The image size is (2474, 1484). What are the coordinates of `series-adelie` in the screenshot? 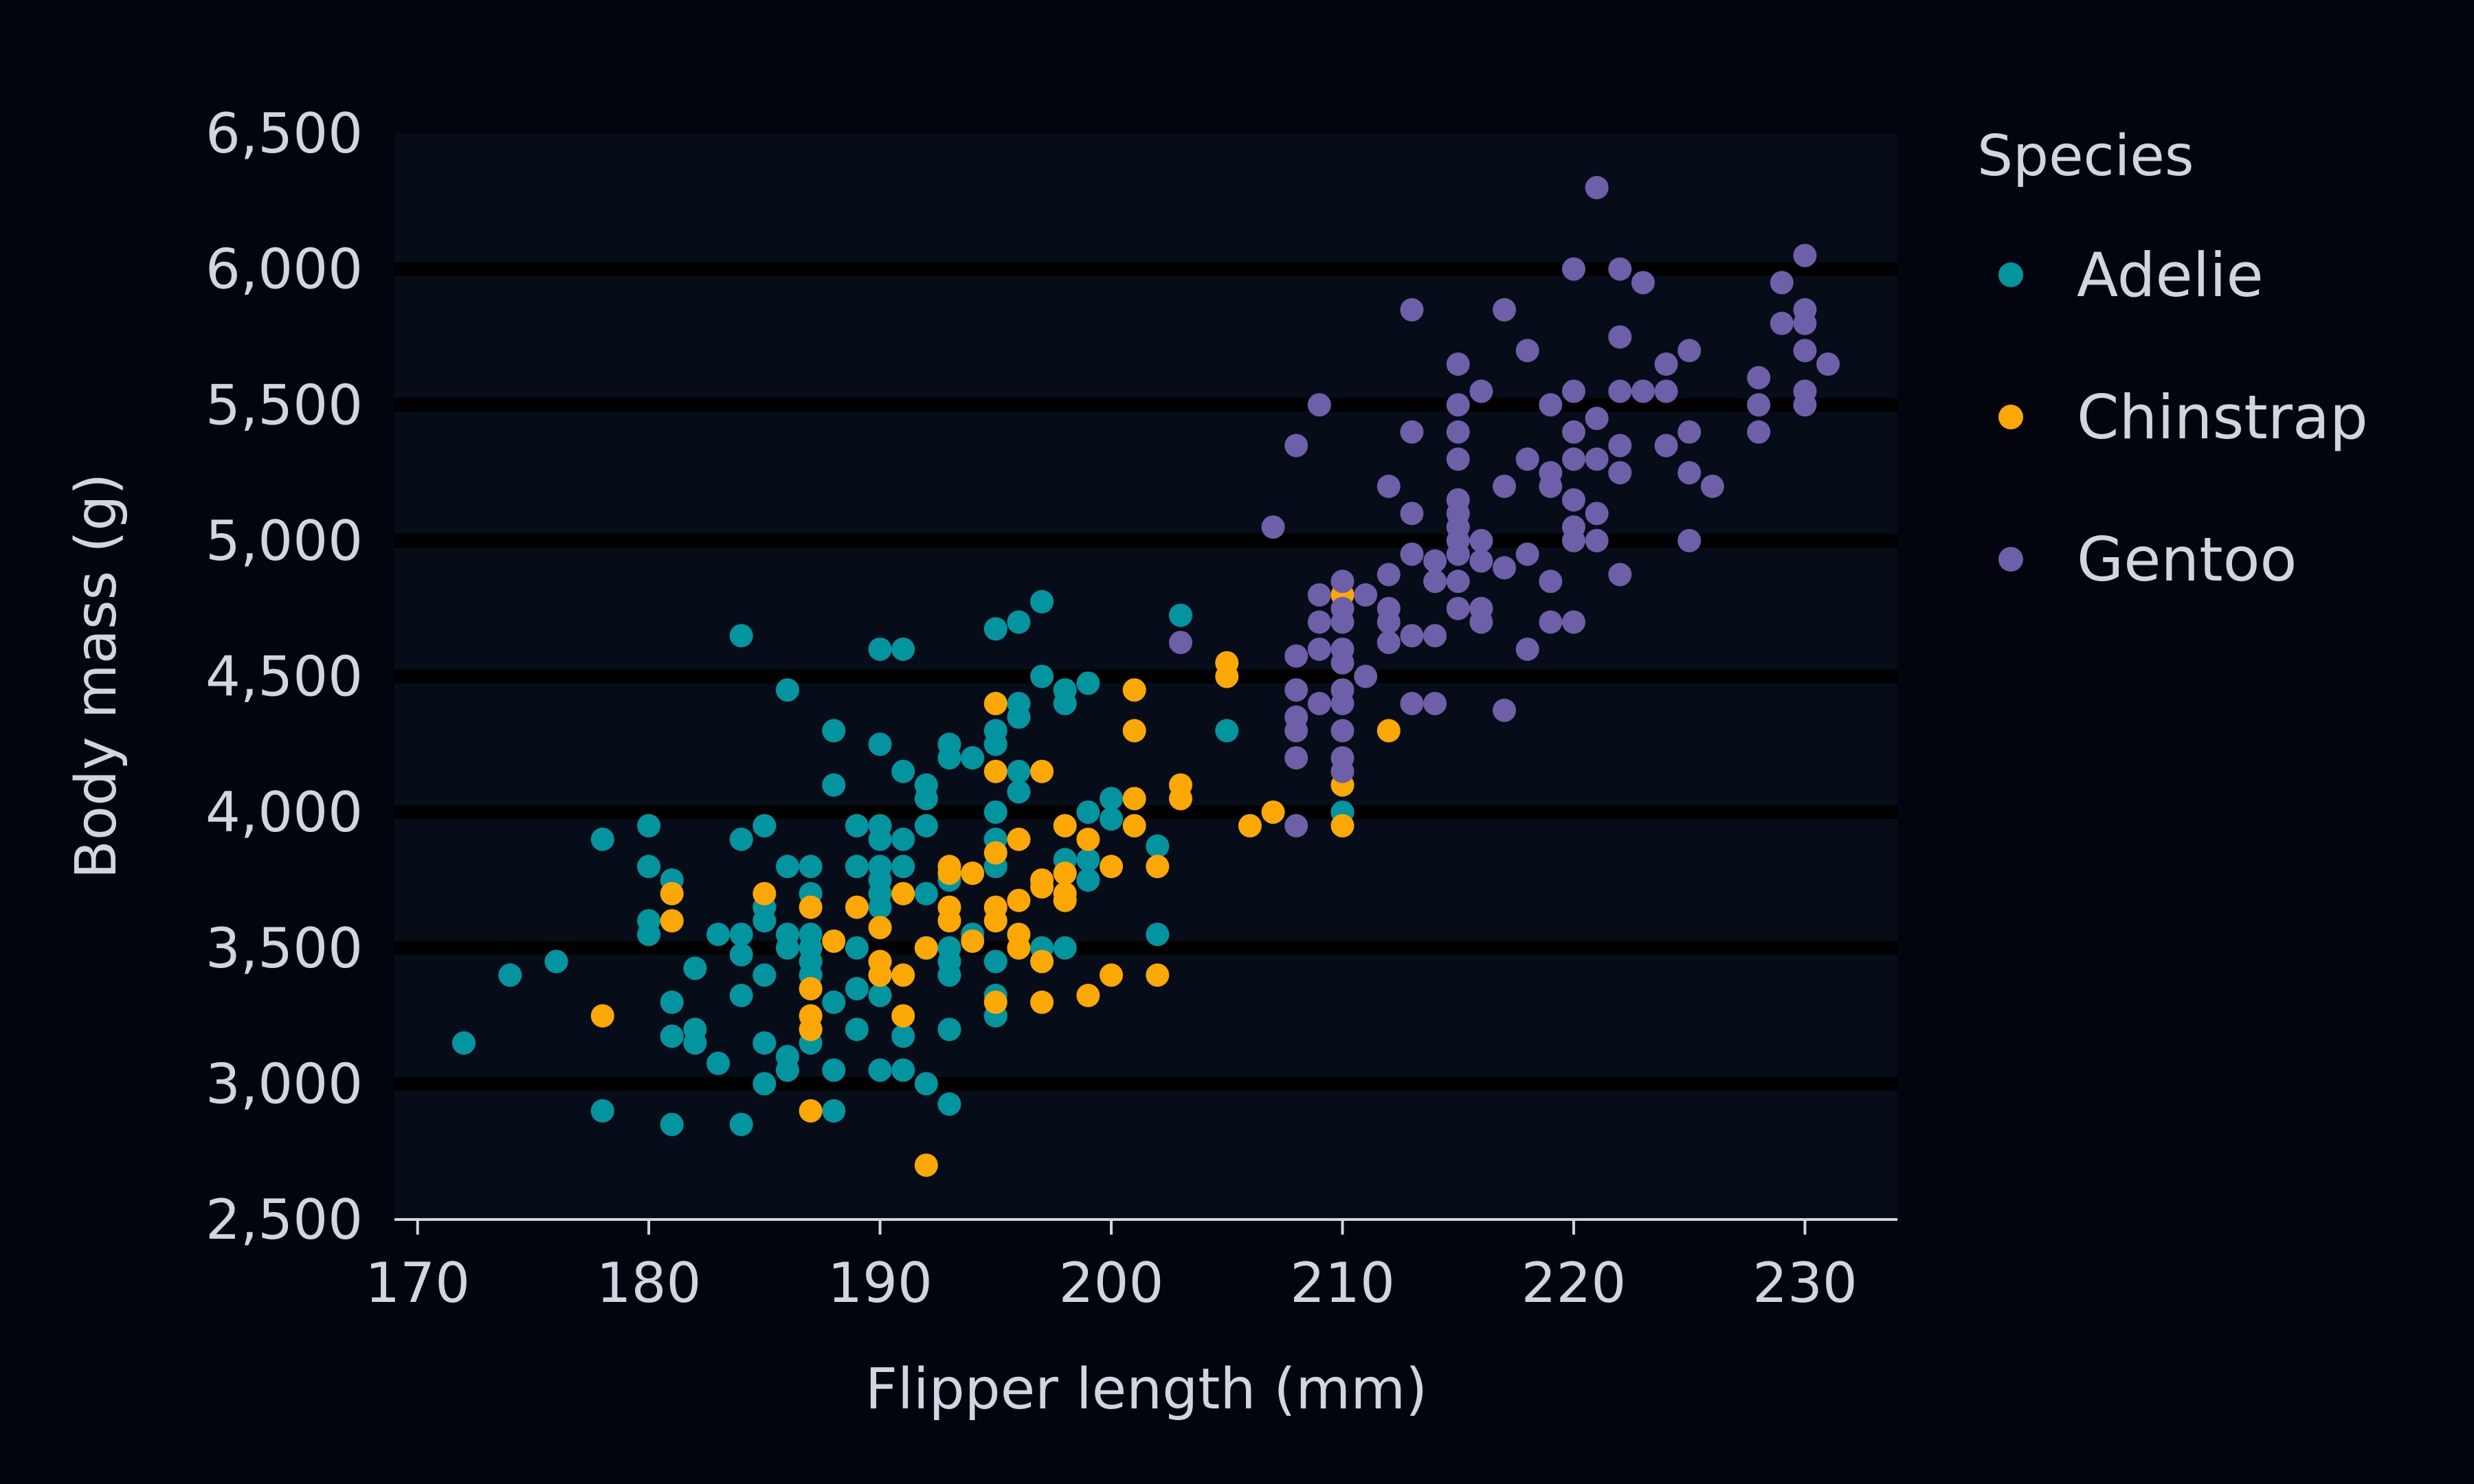 It's located at (903, 862).